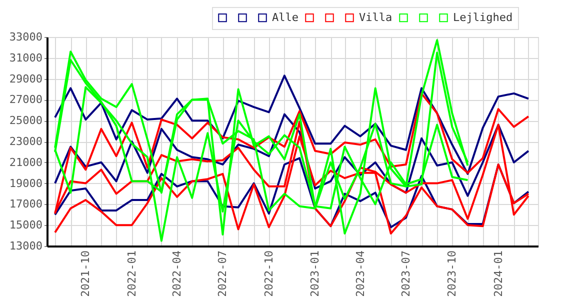 Image resolution: width=585 pixels, height=300 pixels. What do you see at coordinates (315, 273) in the screenshot?
I see `x-tick-label: 2023-01` at bounding box center [315, 273].